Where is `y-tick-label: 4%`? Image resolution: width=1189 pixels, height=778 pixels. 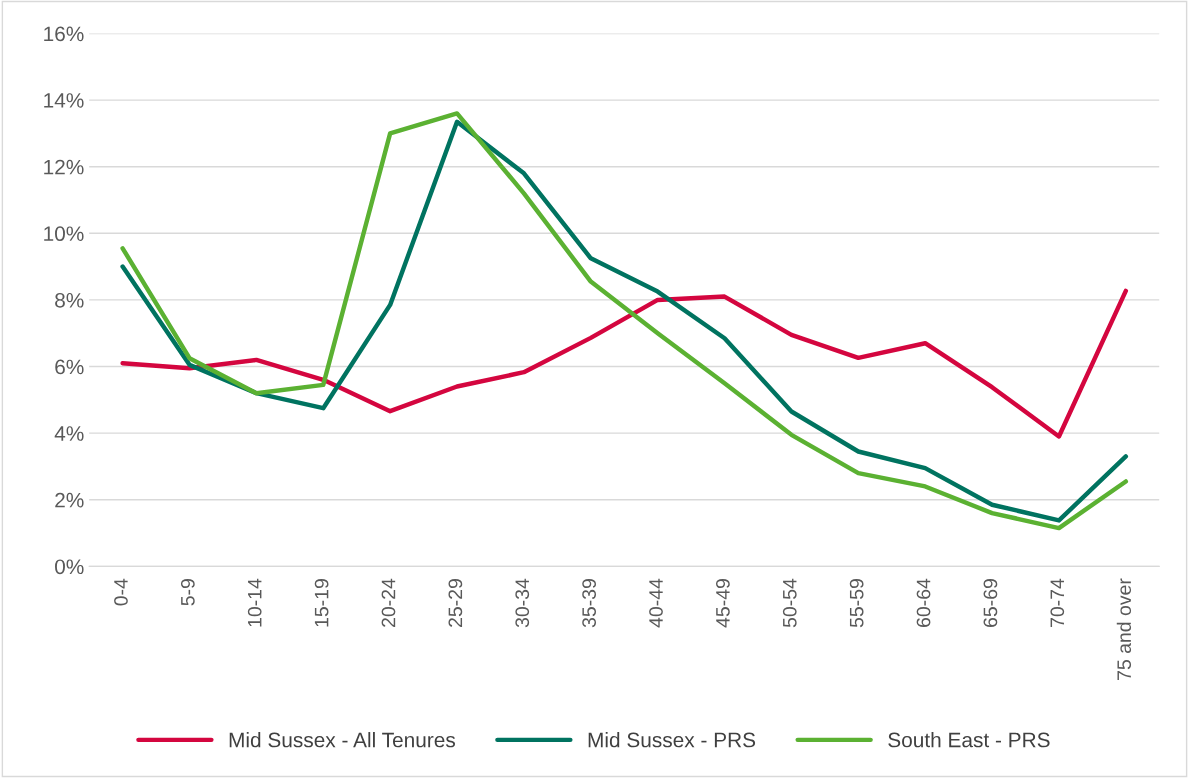 y-tick-label: 4% is located at coordinates (69, 433).